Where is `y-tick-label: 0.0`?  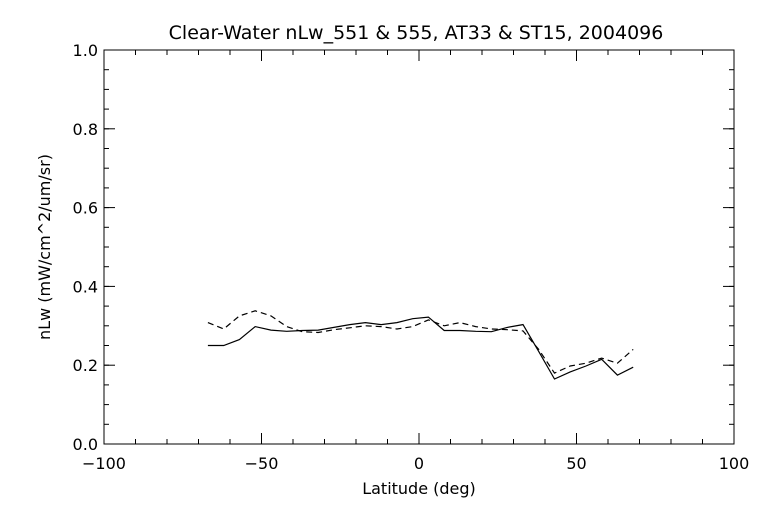
y-tick-label: 0.0 is located at coordinates (85, 444).